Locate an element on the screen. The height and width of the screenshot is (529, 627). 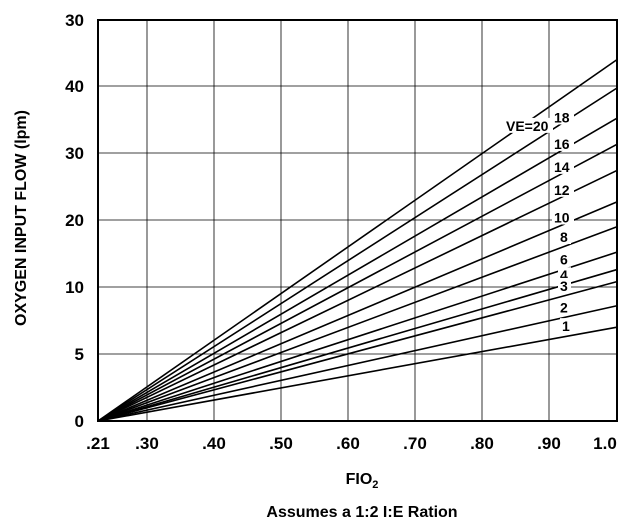
series-label: 2 is located at coordinates (564, 307).